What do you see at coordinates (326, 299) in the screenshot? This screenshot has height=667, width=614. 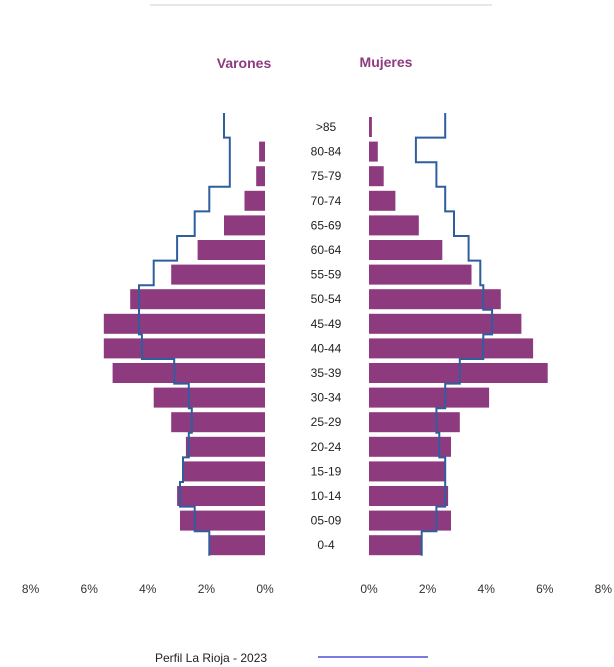 I see `age-group-label: 50-54` at bounding box center [326, 299].